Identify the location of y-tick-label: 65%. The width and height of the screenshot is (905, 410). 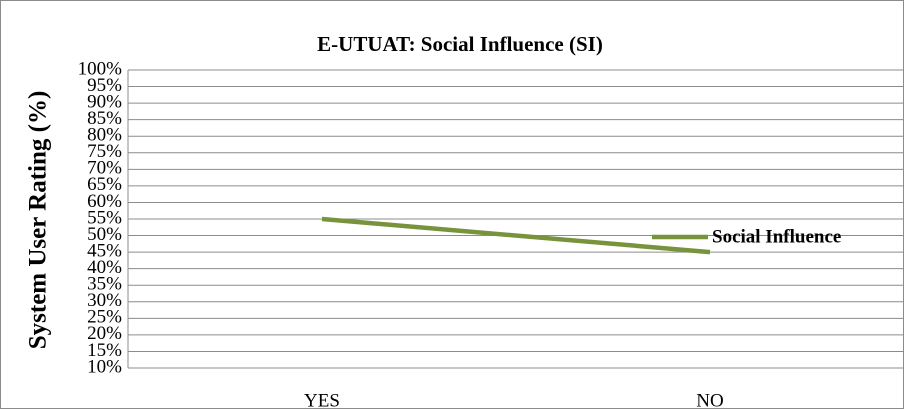
(104, 184).